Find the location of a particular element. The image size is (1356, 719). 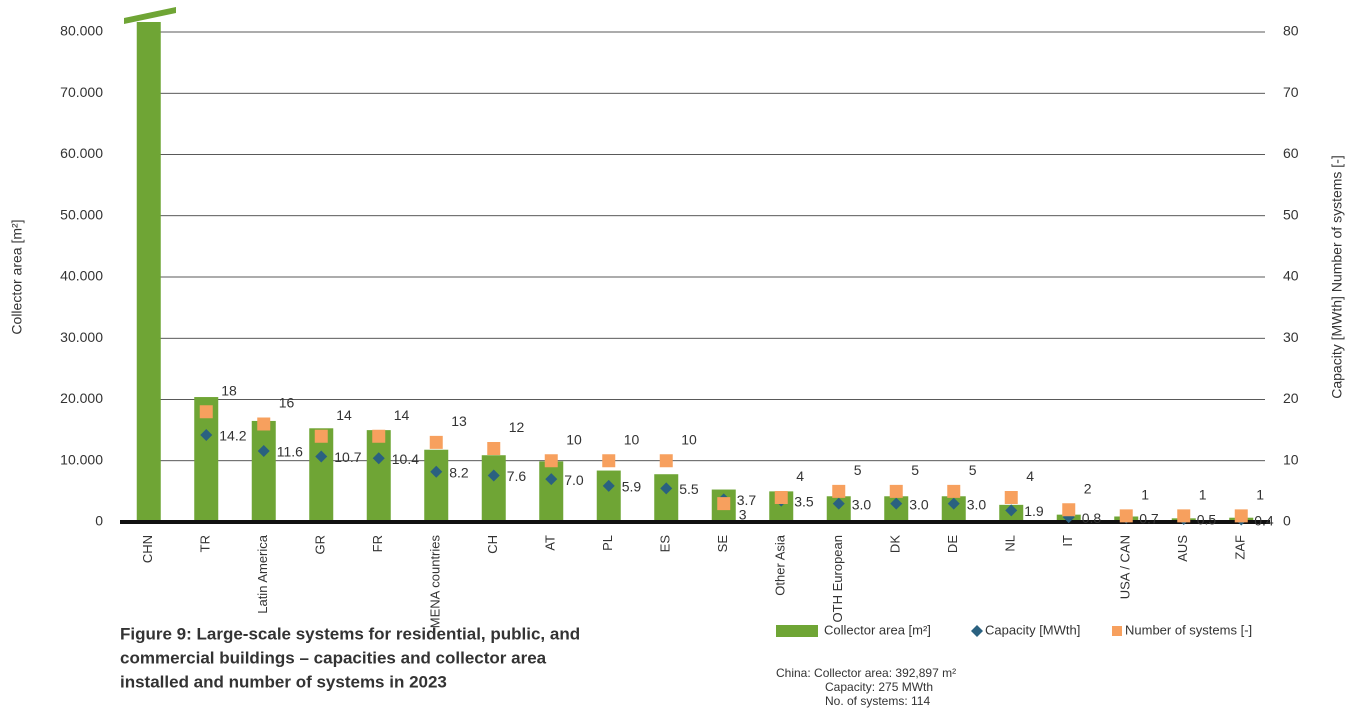

x-tick-label: PL is located at coordinates (607, 543).